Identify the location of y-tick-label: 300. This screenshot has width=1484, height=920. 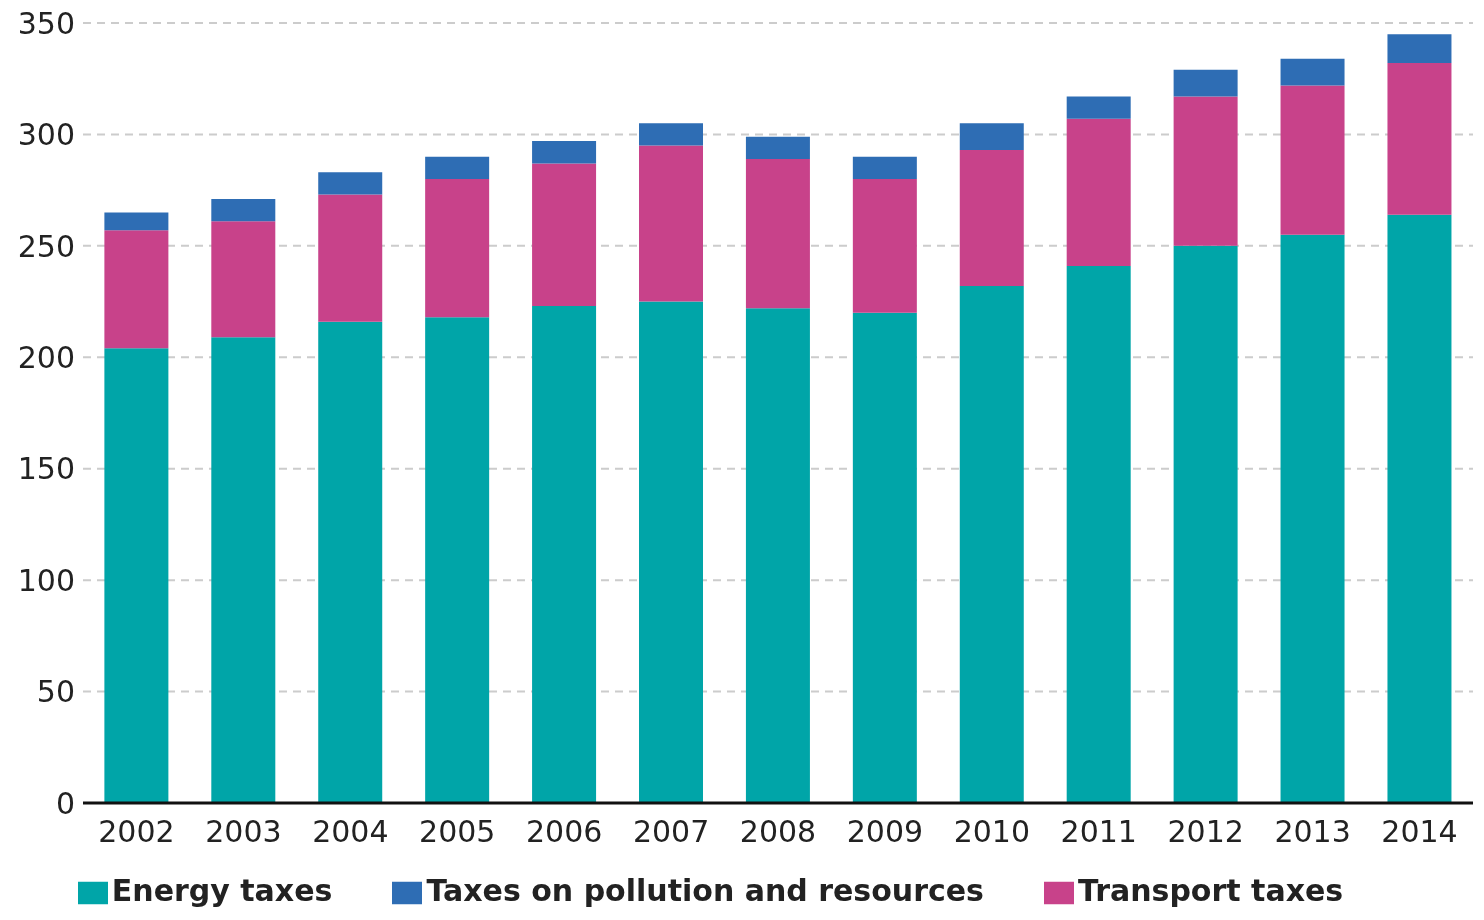
(46, 135).